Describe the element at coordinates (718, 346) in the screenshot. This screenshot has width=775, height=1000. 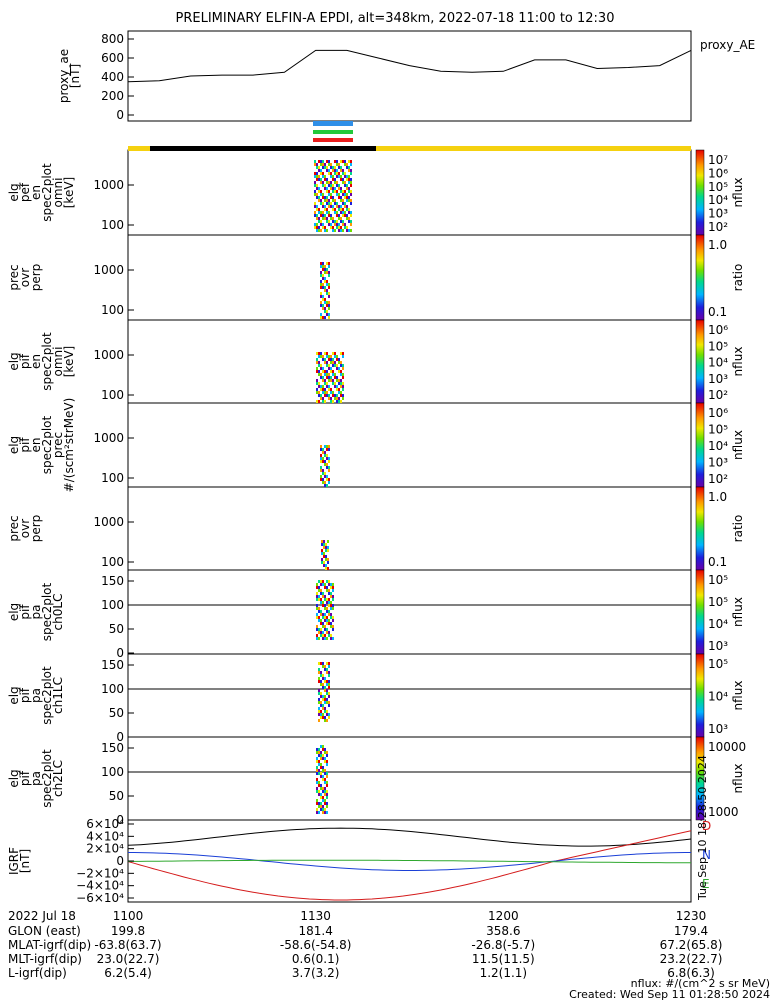
I see `colorbar-tick-label: 10⁵` at that location.